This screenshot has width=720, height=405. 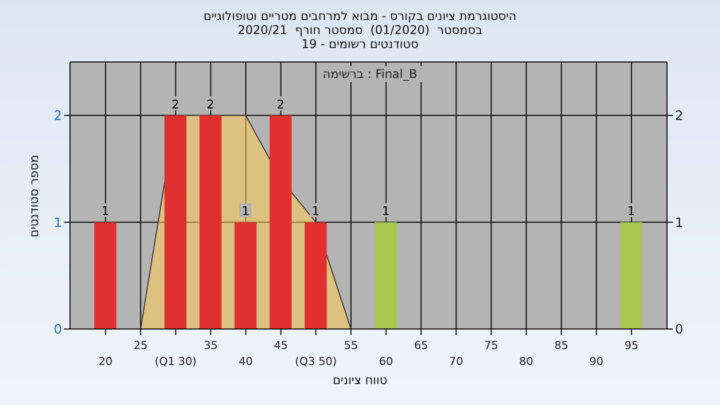 I want to click on x-tick-label: 60, so click(x=386, y=361).